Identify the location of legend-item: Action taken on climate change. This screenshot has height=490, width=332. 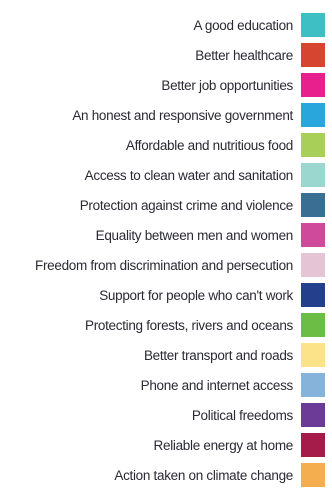
(166, 475).